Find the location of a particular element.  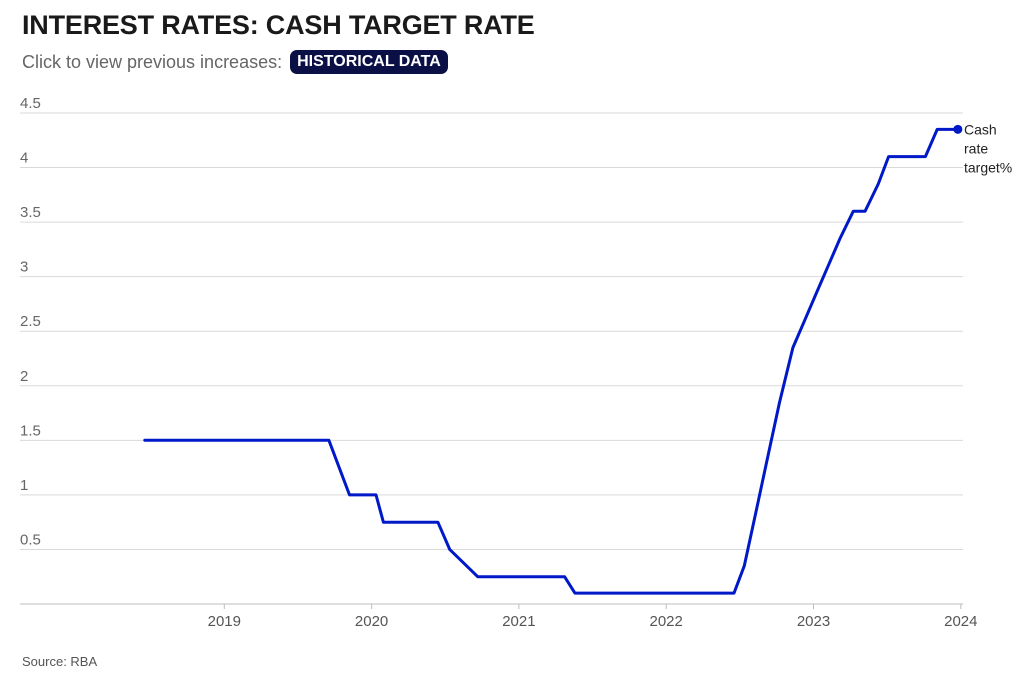

y-tick-label: 1 is located at coordinates (24, 485).